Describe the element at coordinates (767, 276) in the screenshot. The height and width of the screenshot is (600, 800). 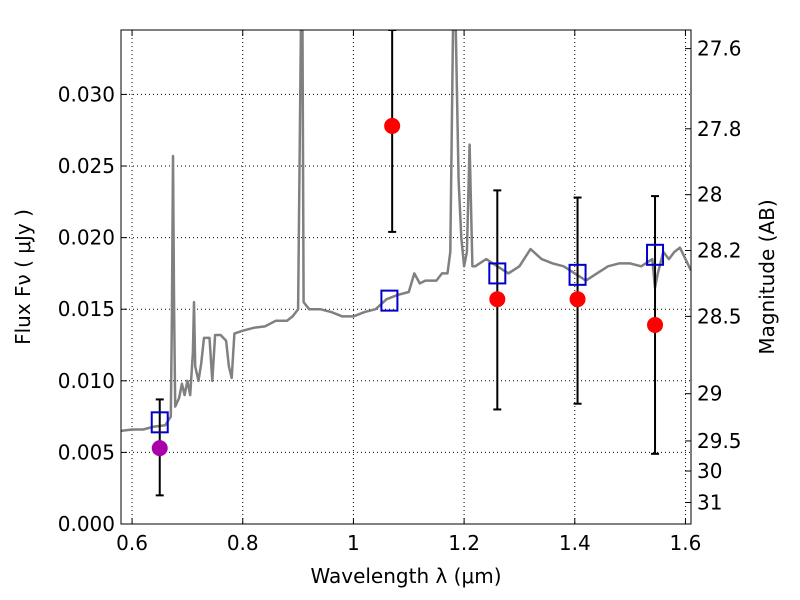
I see `y-axis-right-label: Magnitude (AB)` at that location.